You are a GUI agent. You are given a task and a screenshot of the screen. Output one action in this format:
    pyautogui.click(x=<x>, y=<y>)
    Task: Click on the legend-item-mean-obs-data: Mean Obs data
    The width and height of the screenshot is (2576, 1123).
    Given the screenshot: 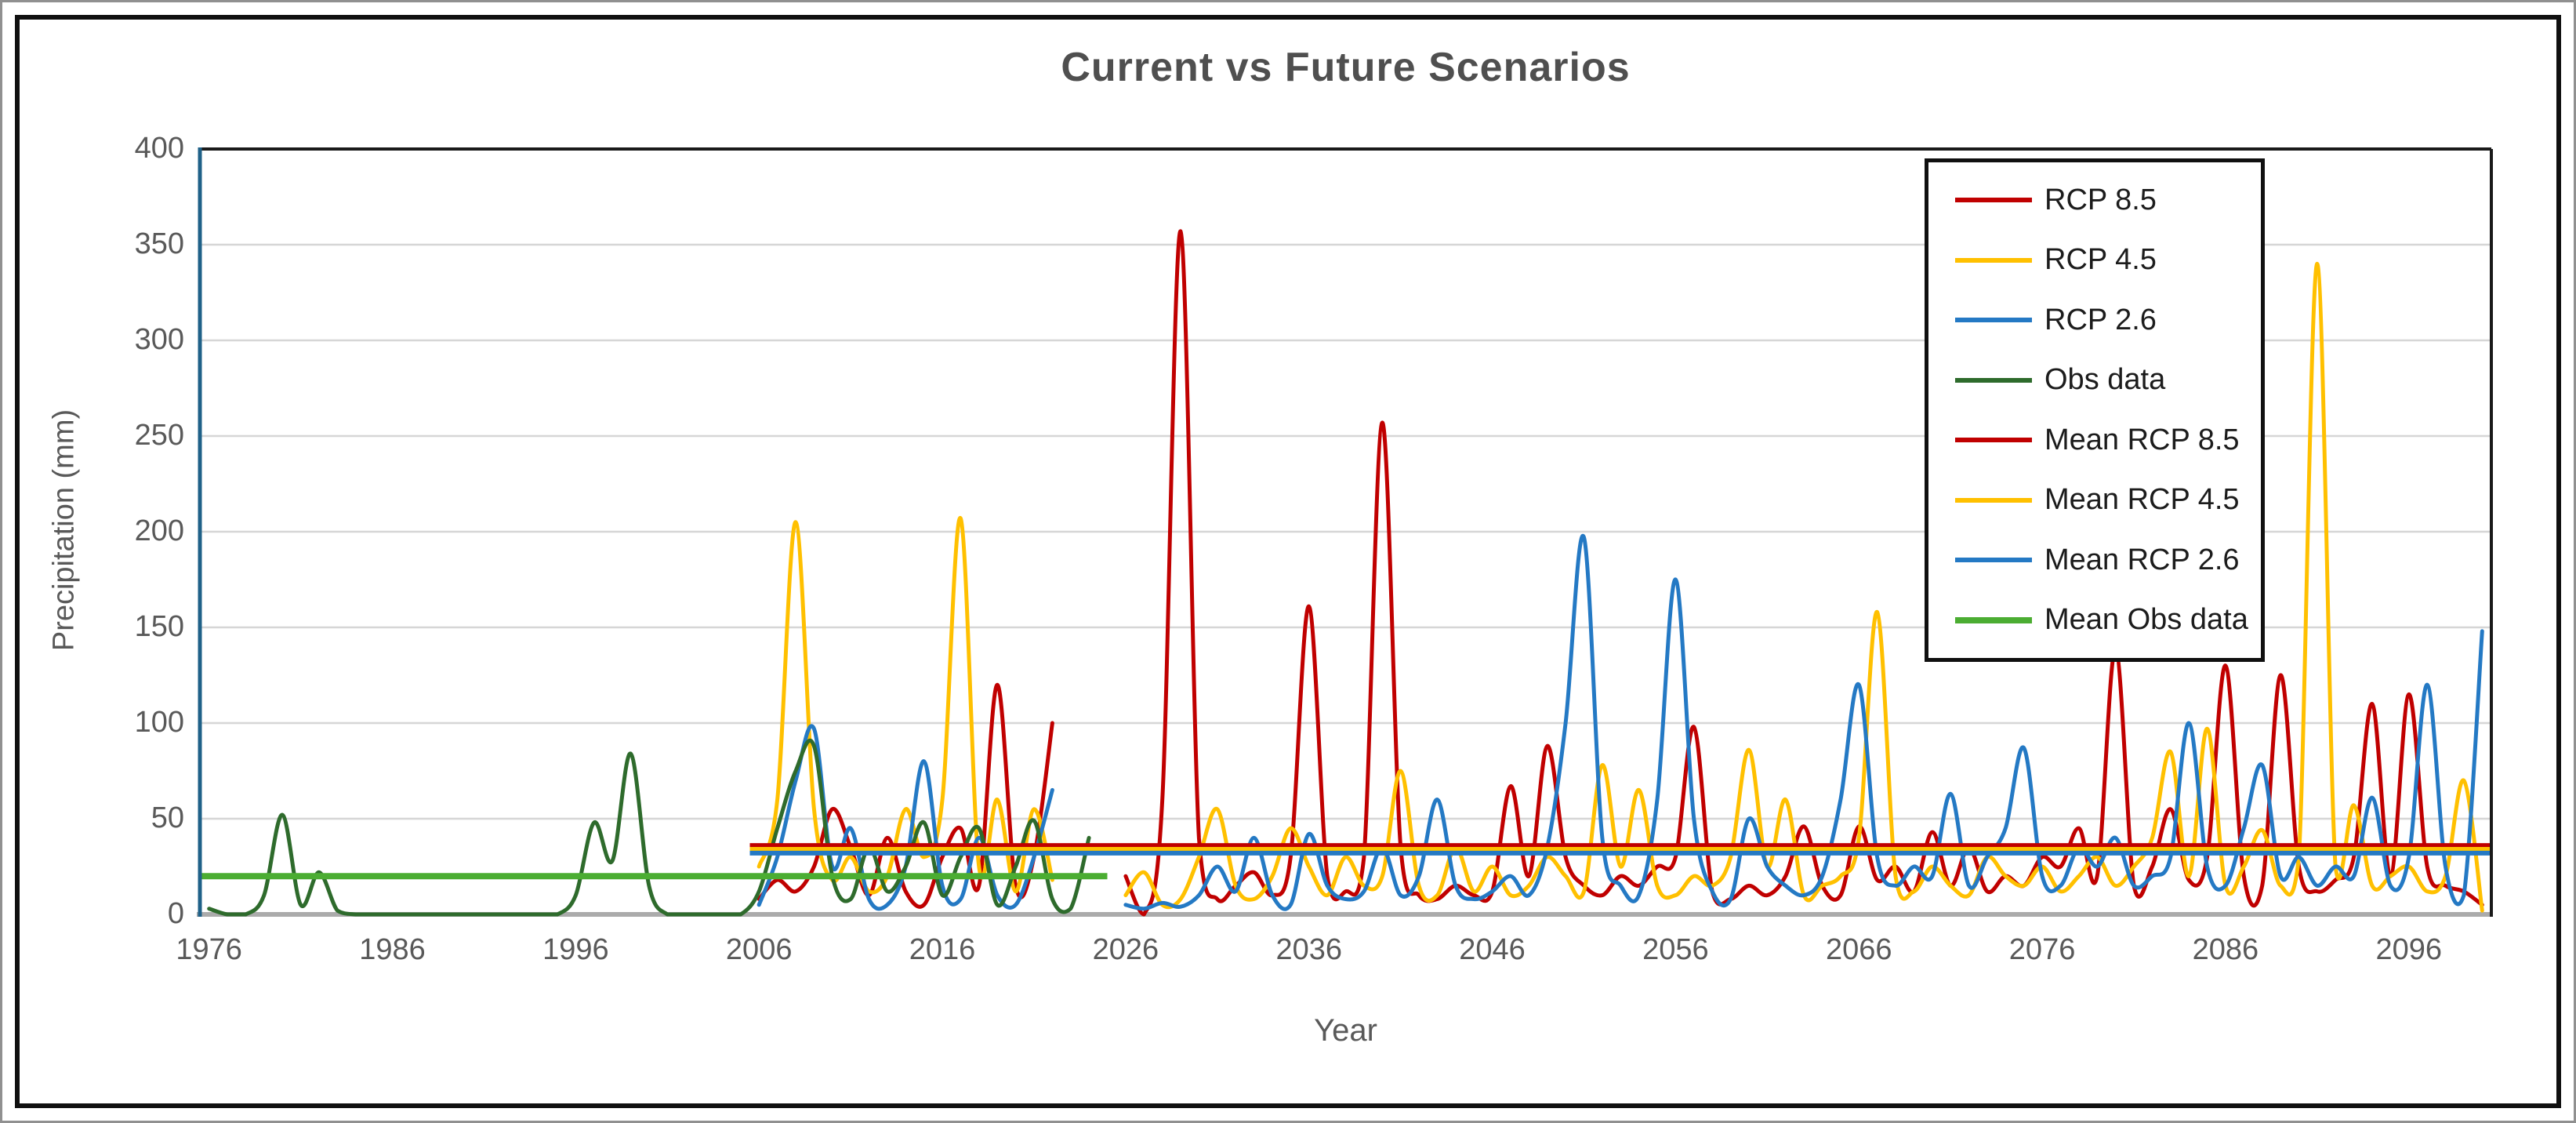 What is the action you would take?
    pyautogui.click(x=2105, y=620)
    